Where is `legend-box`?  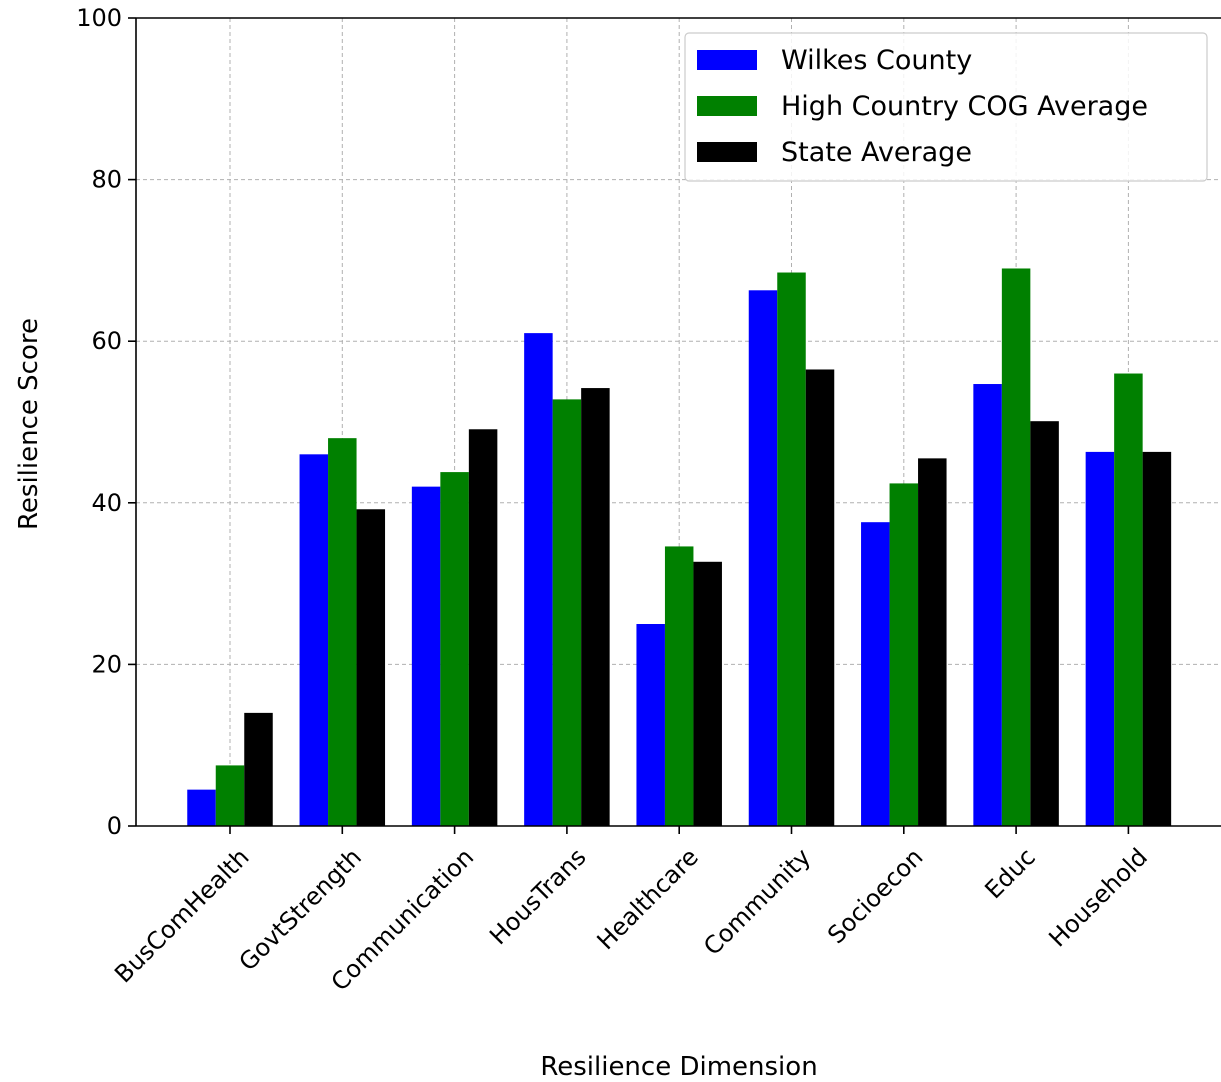 legend-box is located at coordinates (946, 107).